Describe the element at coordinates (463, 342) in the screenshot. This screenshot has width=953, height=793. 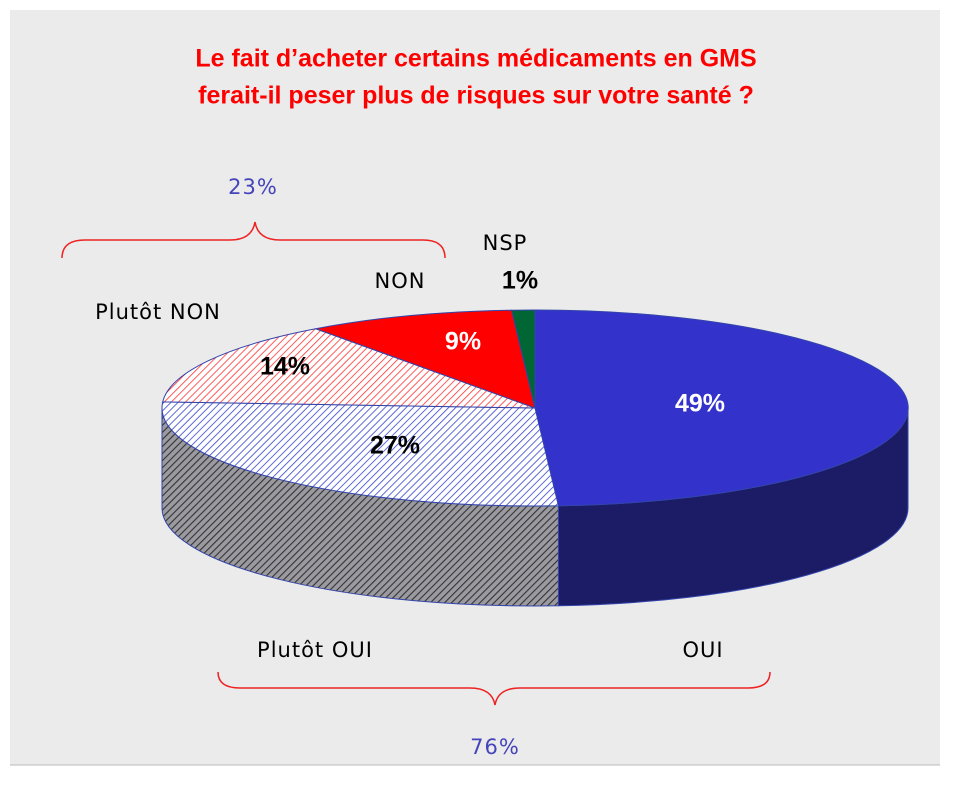
I see `value-label: 9%` at that location.